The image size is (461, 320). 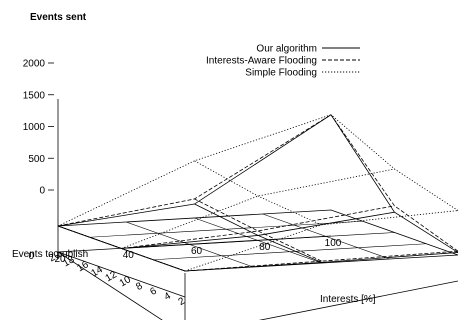 What do you see at coordinates (83, 266) in the screenshot?
I see `x-tick-label: 16` at bounding box center [83, 266].